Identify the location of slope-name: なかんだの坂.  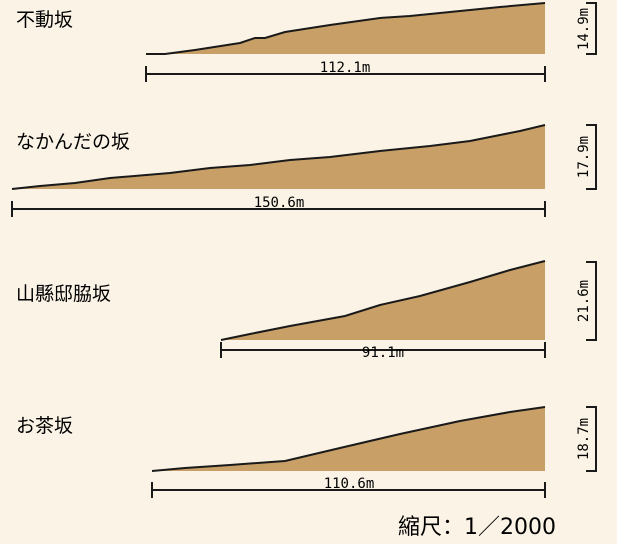
(73, 142).